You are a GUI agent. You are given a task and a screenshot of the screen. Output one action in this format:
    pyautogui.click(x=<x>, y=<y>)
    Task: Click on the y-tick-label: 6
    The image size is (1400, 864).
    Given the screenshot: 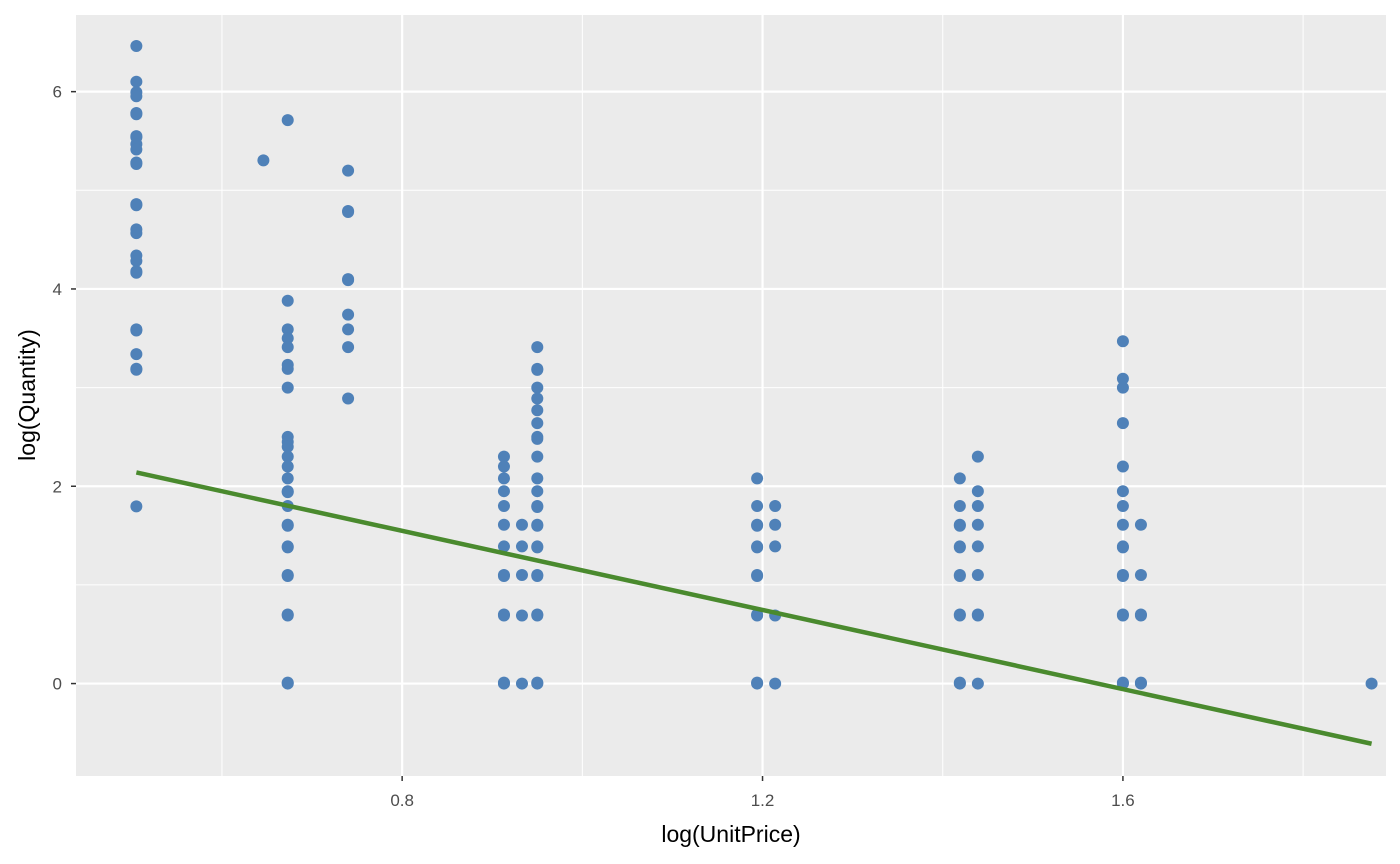 What is the action you would take?
    pyautogui.click(x=57, y=92)
    